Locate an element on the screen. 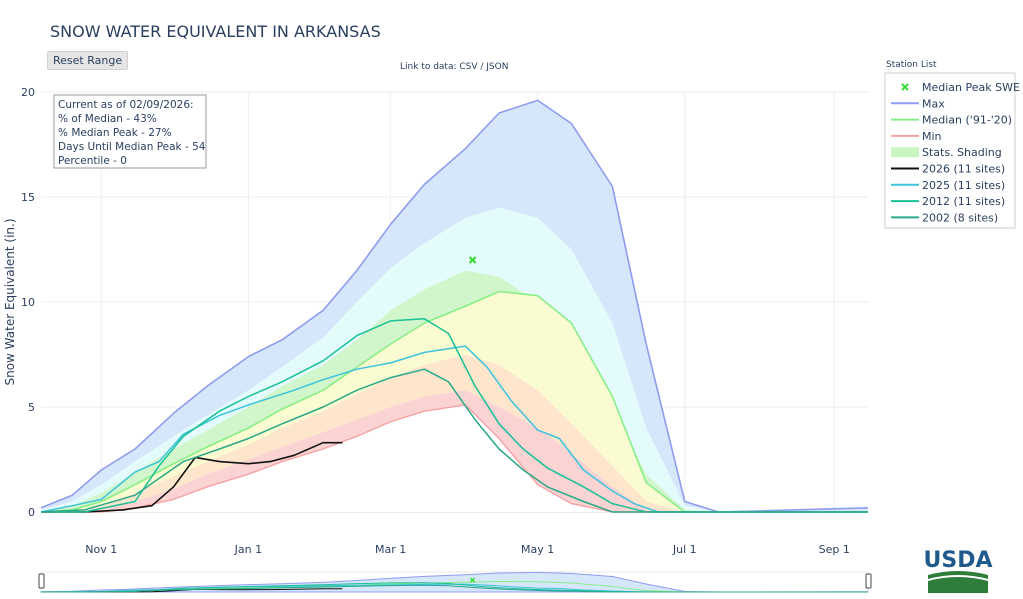 The width and height of the screenshot is (1023, 599). legend-item: Median ('91-'20) is located at coordinates (951, 120).